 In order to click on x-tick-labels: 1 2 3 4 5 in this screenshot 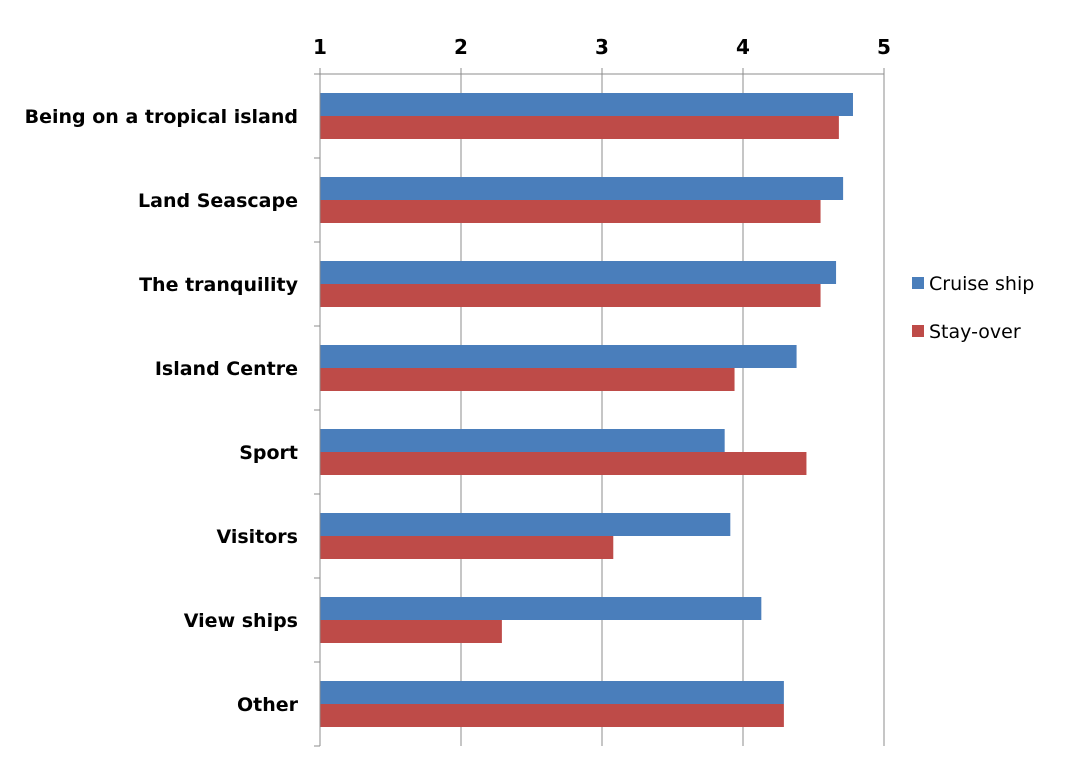, I will do `click(602, 47)`.